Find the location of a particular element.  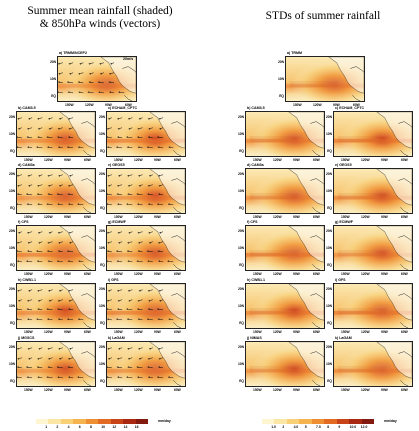

colorbar-tick-label: 1 is located at coordinates (46, 427).